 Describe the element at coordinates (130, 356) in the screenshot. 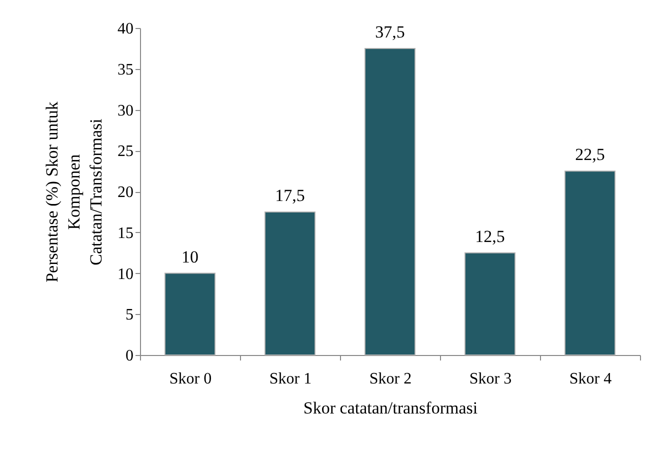

I see `y-tick-label: 0` at that location.